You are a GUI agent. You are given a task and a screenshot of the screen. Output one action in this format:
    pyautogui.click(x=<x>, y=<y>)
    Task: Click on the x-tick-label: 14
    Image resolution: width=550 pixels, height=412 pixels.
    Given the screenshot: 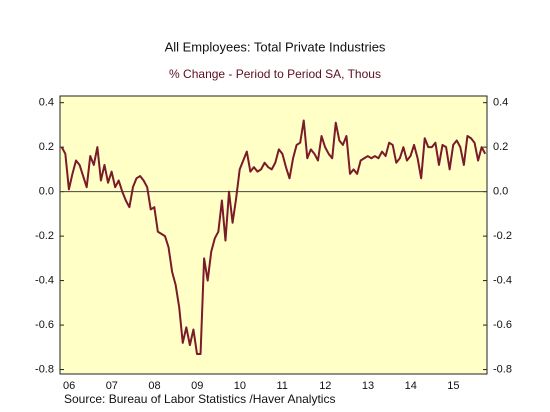 What is the action you would take?
    pyautogui.click(x=411, y=386)
    